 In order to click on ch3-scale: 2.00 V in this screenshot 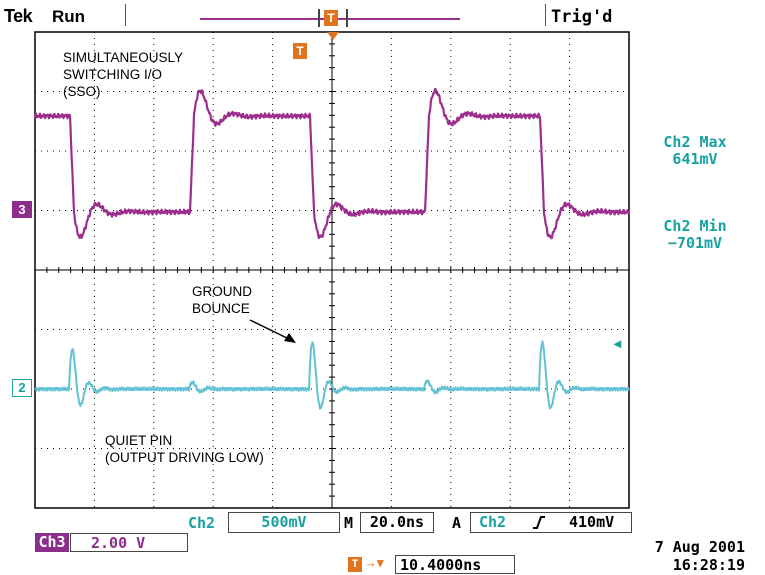, I will do `click(129, 542)`.